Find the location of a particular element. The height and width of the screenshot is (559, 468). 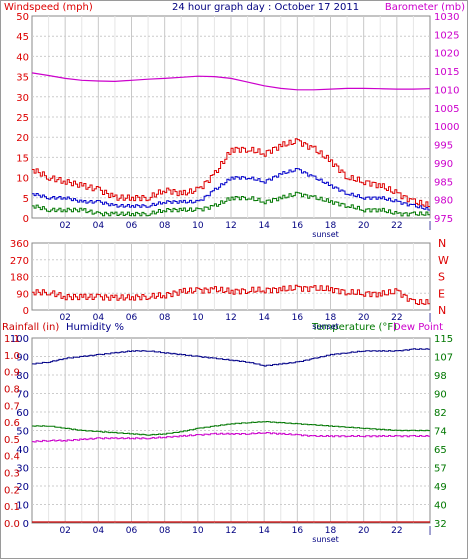

rainfall-tick-label: 0.8 is located at coordinates (12, 389).